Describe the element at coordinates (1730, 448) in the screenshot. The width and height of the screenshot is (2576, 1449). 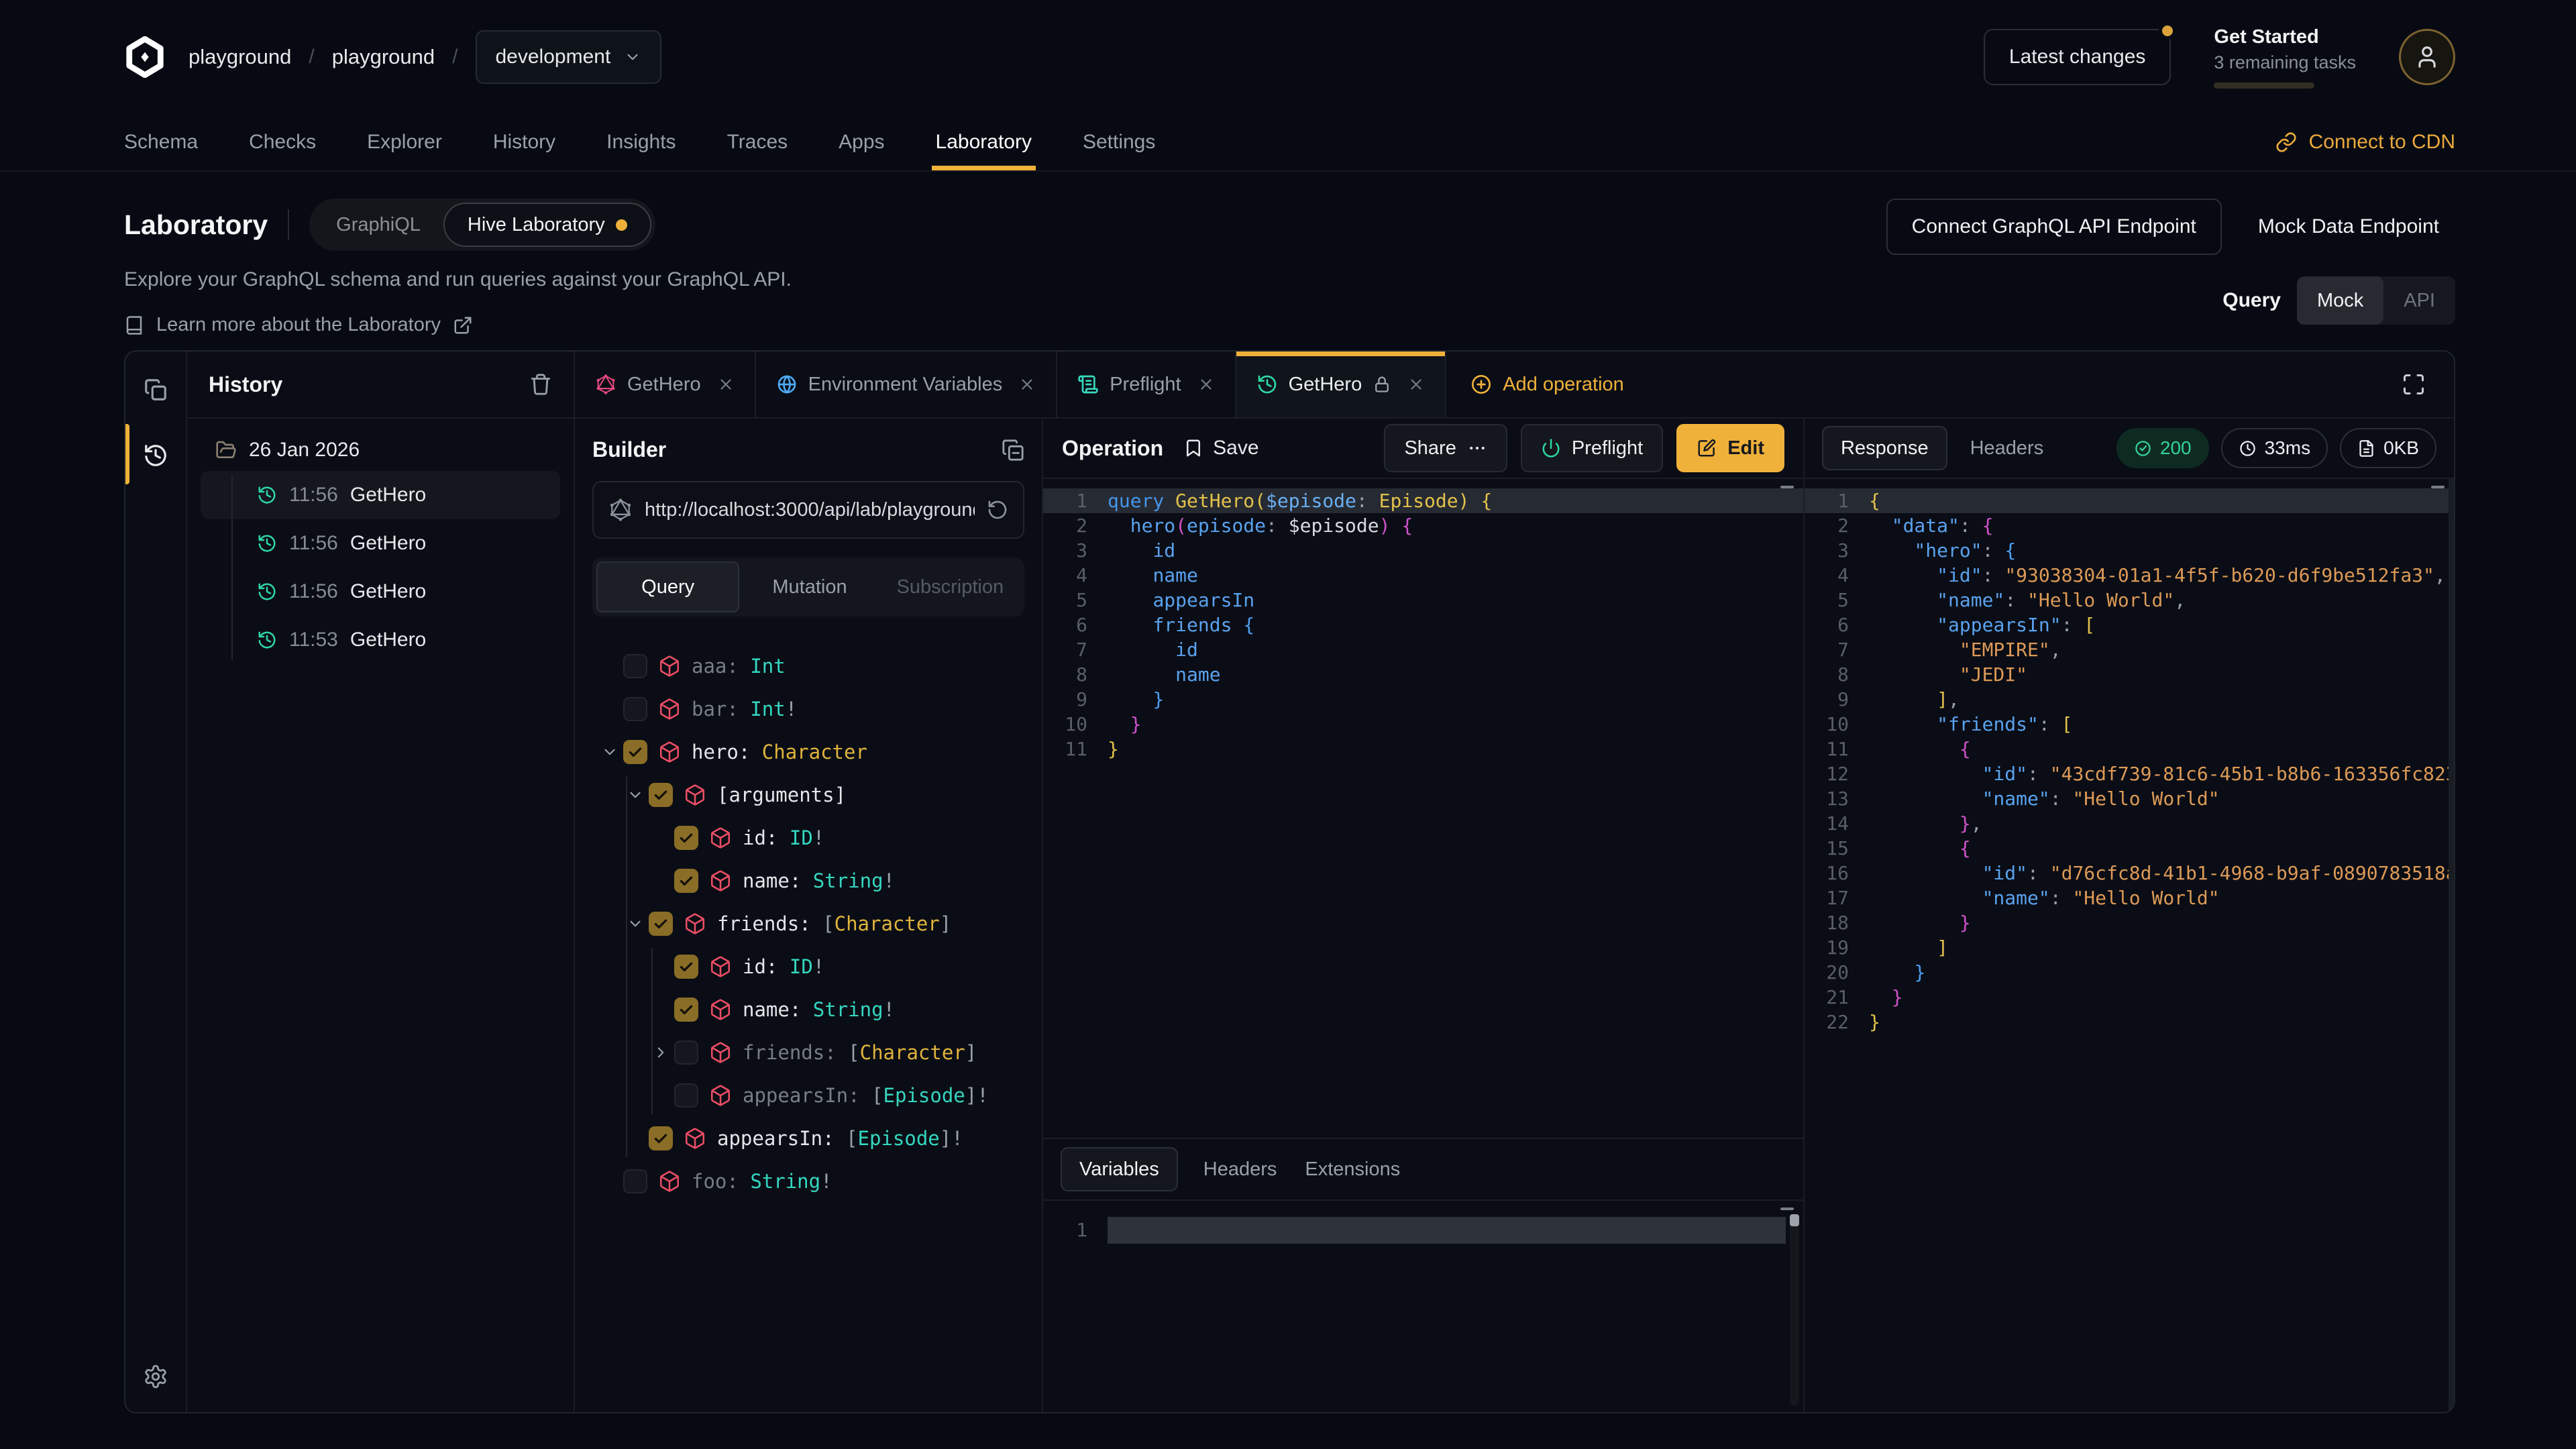
I see `edit-button: Edit` at that location.